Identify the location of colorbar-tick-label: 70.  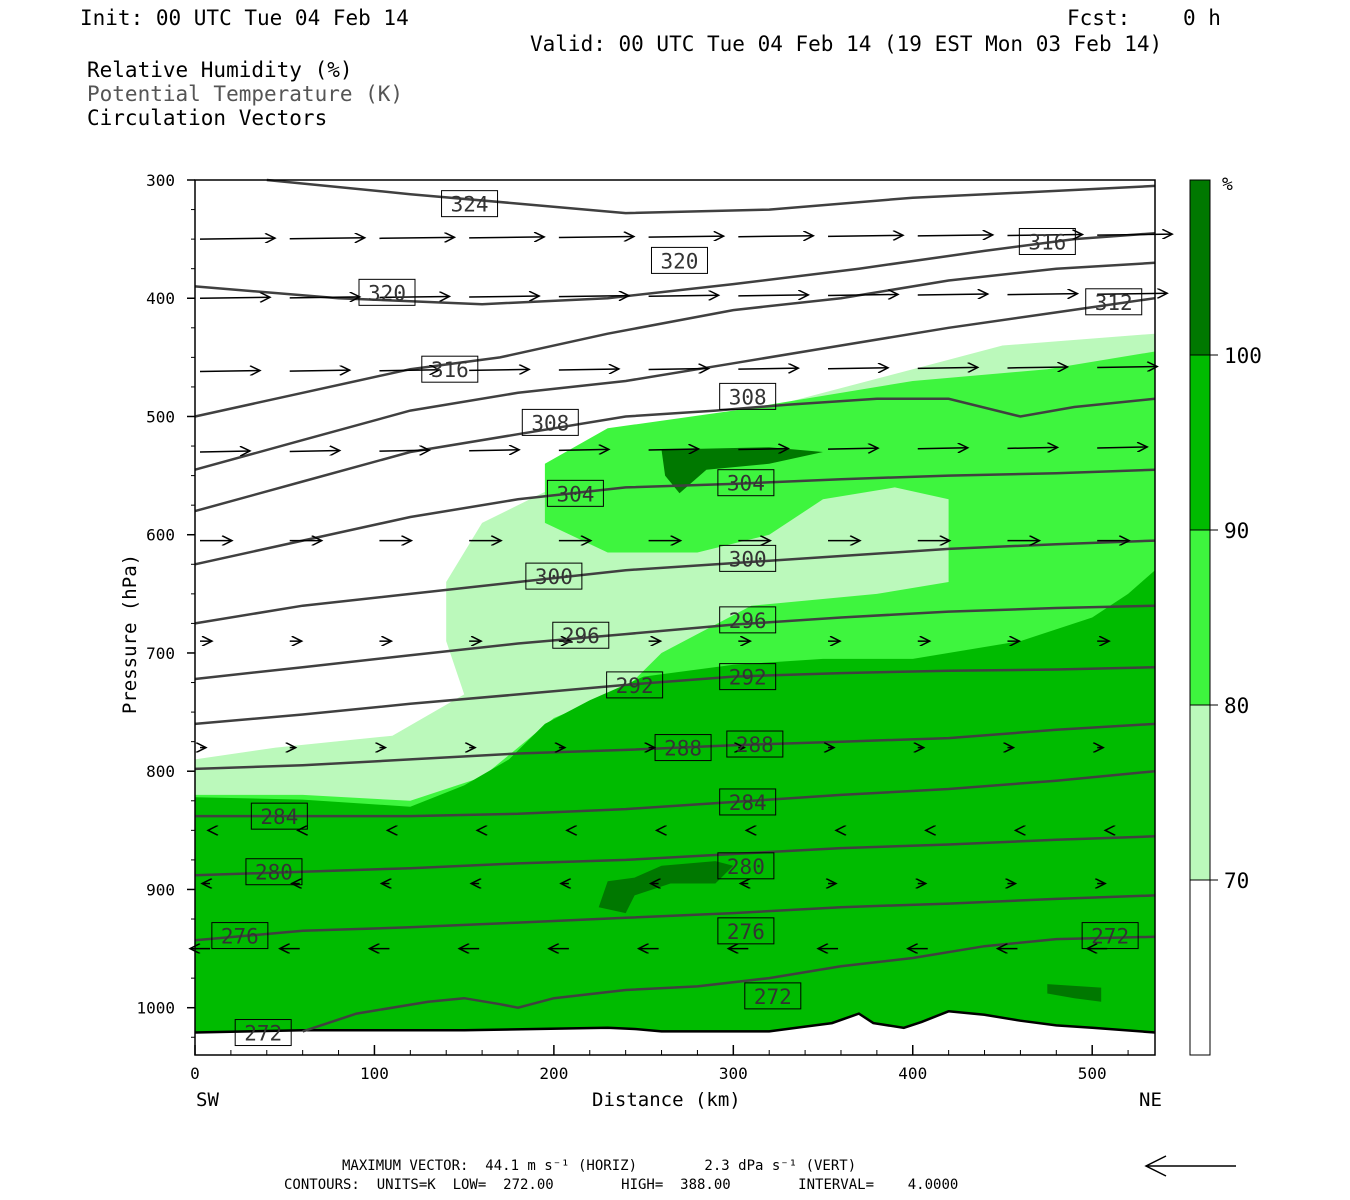
(1236, 881).